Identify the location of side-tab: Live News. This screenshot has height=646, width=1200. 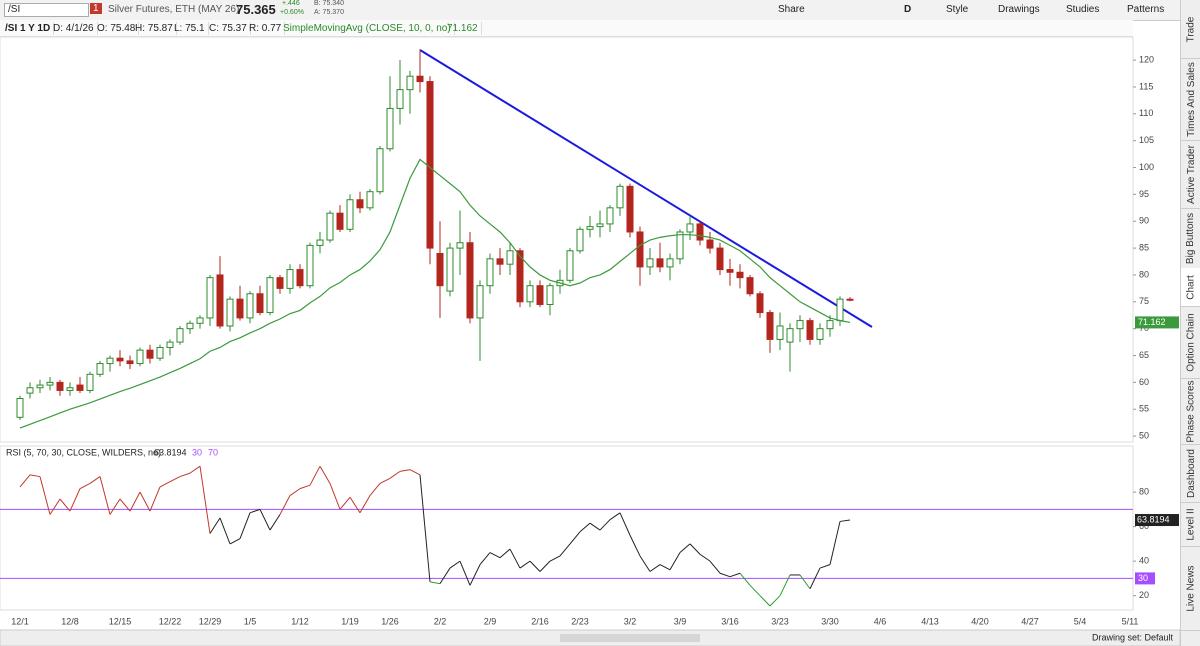
(1190, 588).